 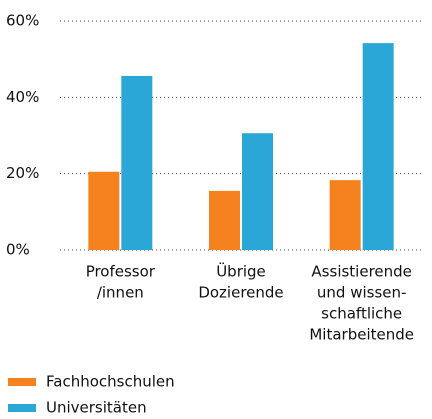 I want to click on y-tick-label: 60%, so click(x=22, y=21).